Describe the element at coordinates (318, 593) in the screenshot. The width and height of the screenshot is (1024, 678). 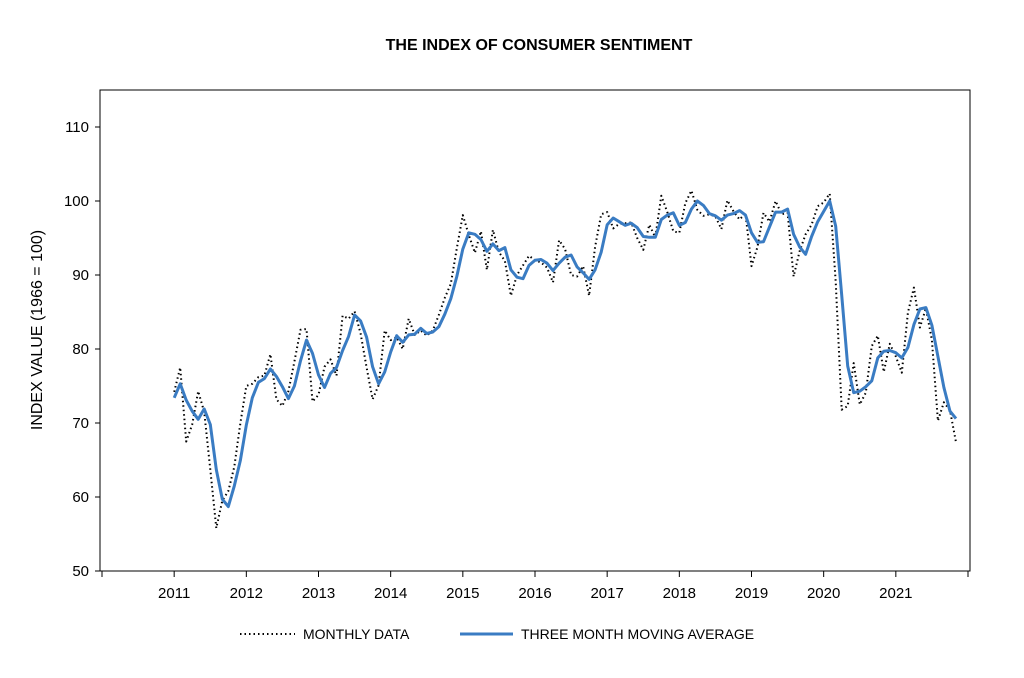
I see `x-tick-label: 2013` at that location.